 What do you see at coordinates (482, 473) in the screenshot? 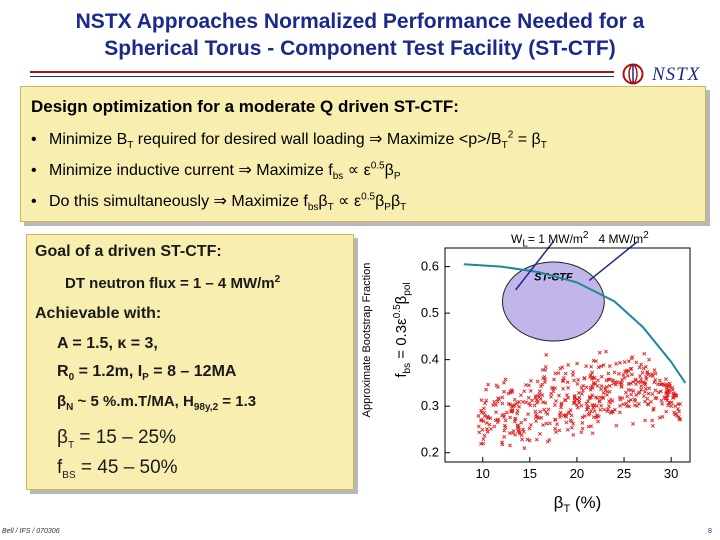
I see `x-tick-label: 10` at bounding box center [482, 473].